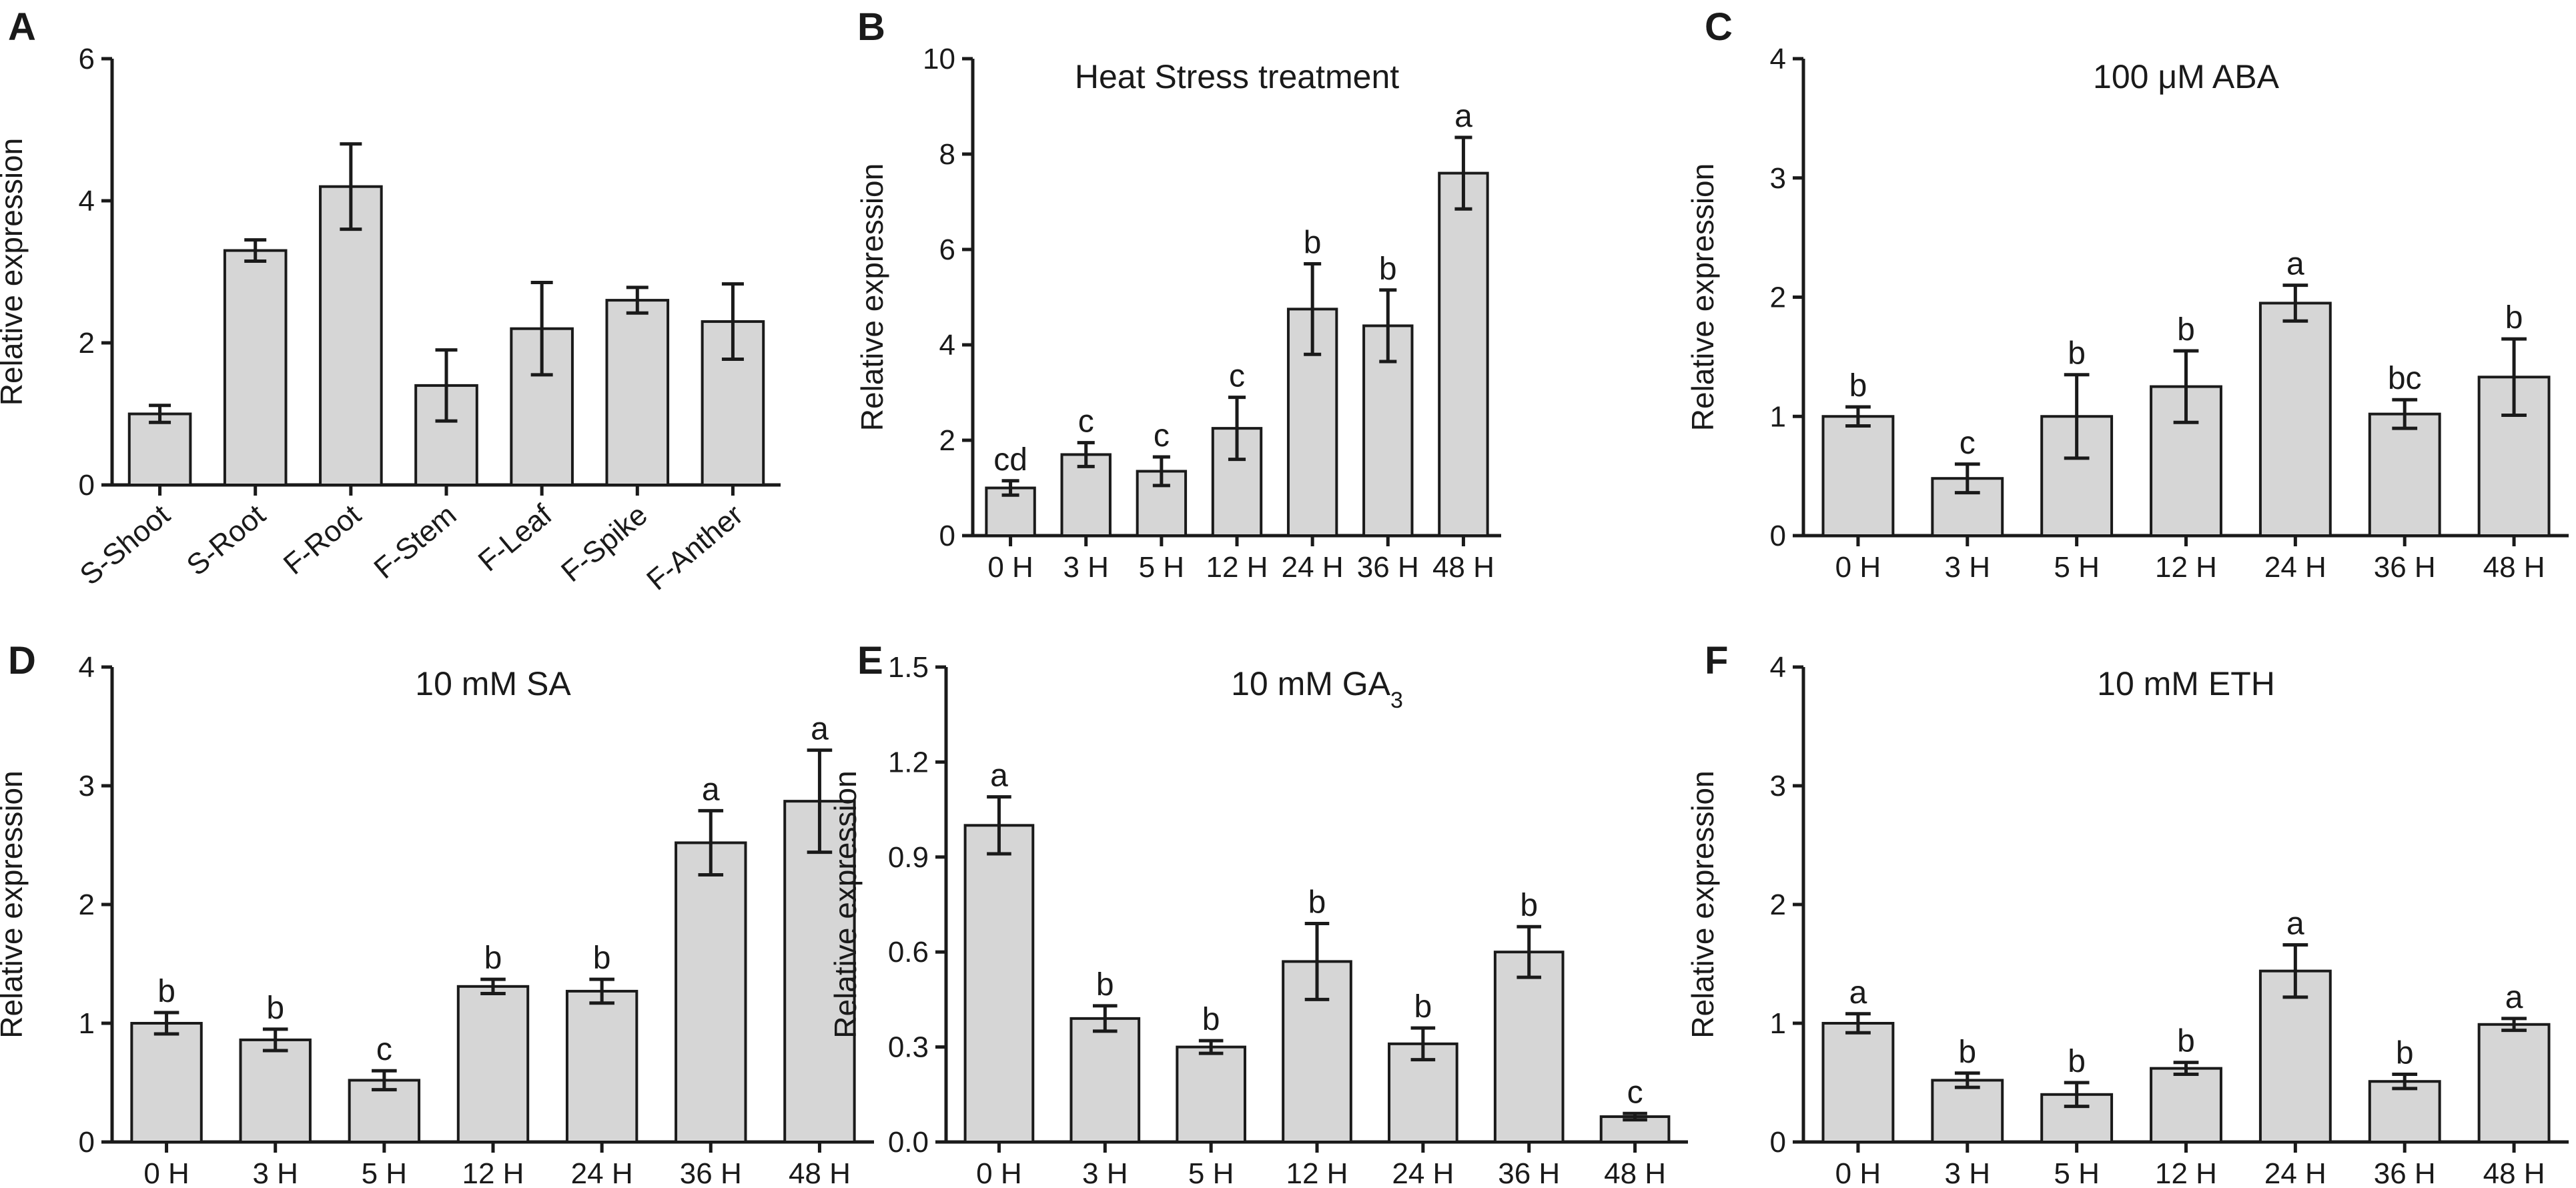 The height and width of the screenshot is (1188, 2576). I want to click on significance-letter: bc, so click(2405, 378).